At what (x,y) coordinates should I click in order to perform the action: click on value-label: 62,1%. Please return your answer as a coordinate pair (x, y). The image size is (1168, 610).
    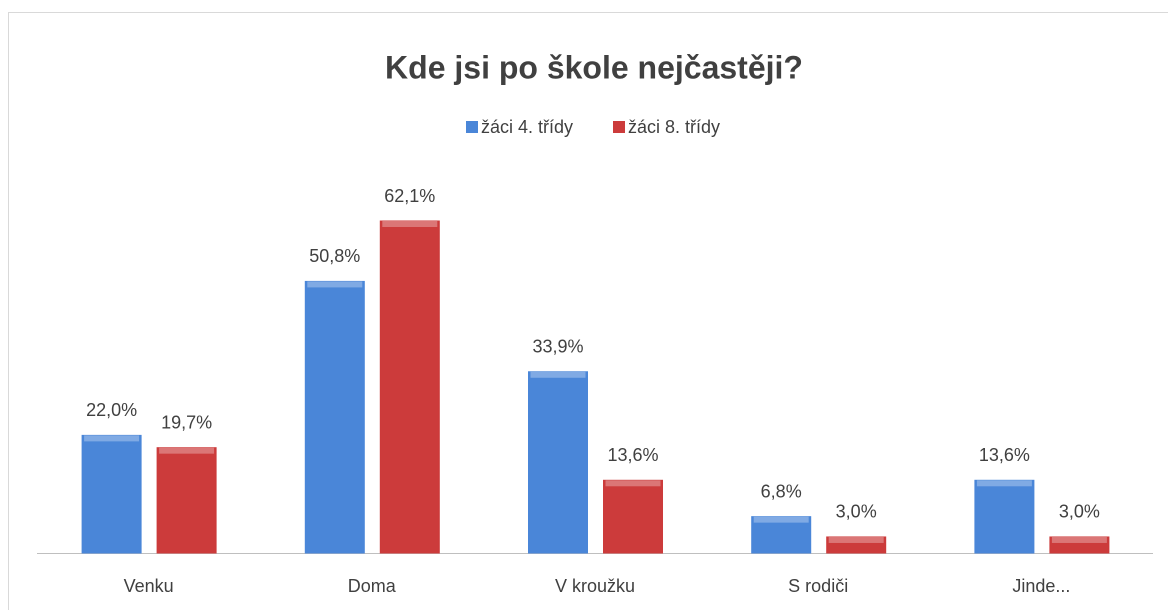
    Looking at the image, I should click on (409, 196).